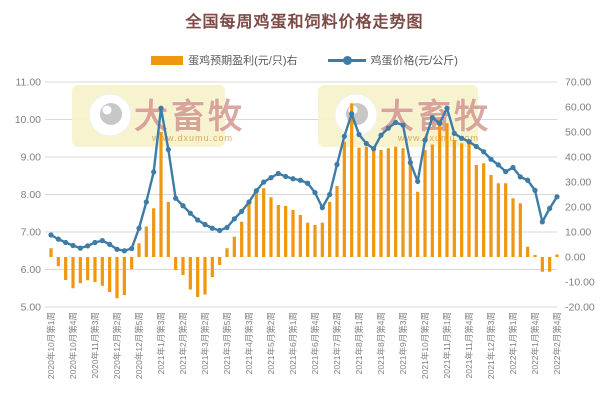 The image size is (609, 415). I want to click on right-tick-label: 20.00, so click(578, 208).